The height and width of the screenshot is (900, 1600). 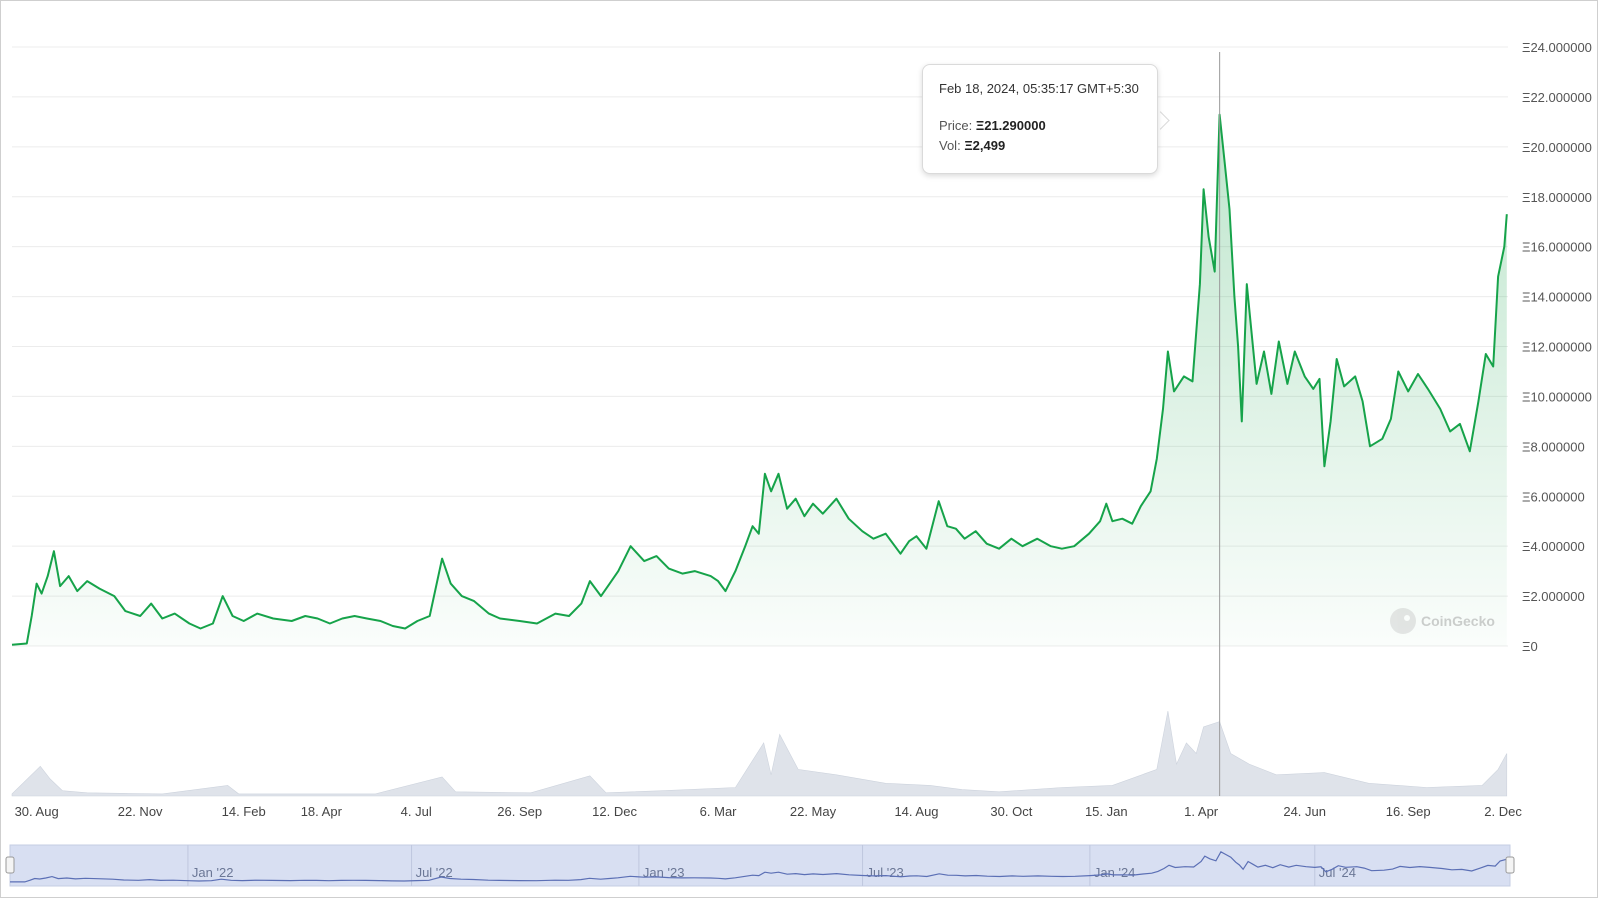 What do you see at coordinates (950, 145) in the screenshot?
I see `tooltip-vol-label: Vol:` at bounding box center [950, 145].